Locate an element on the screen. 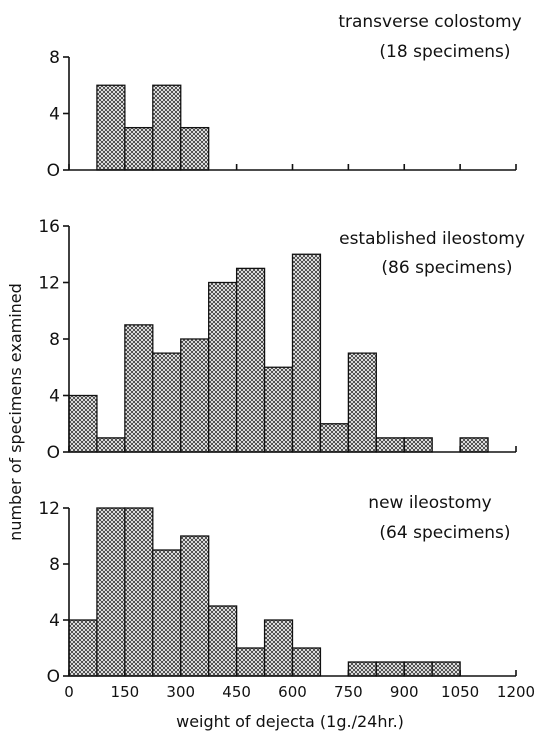  panel-title: new ileostomy is located at coordinates (429, 503).